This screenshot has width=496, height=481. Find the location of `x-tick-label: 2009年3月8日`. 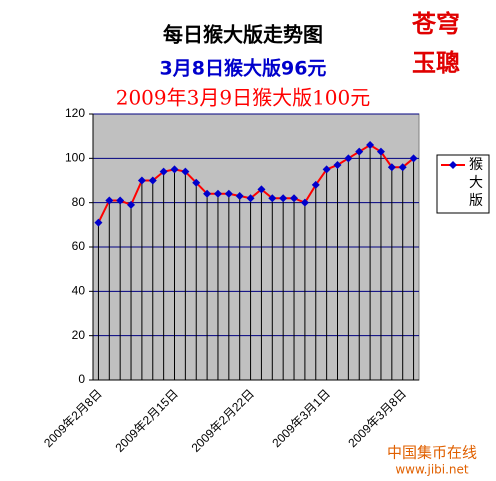

x-tick-label: 2009年3月8日 is located at coordinates (377, 418).